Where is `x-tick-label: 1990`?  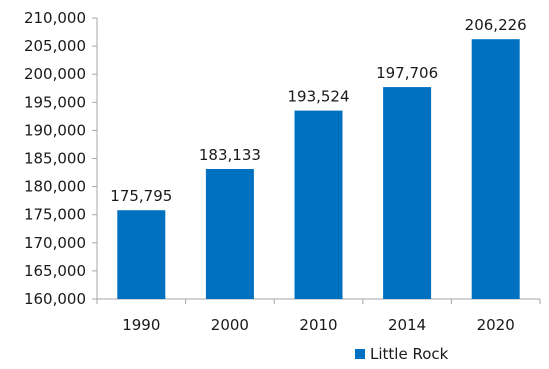
x-tick-label: 1990 is located at coordinates (141, 325).